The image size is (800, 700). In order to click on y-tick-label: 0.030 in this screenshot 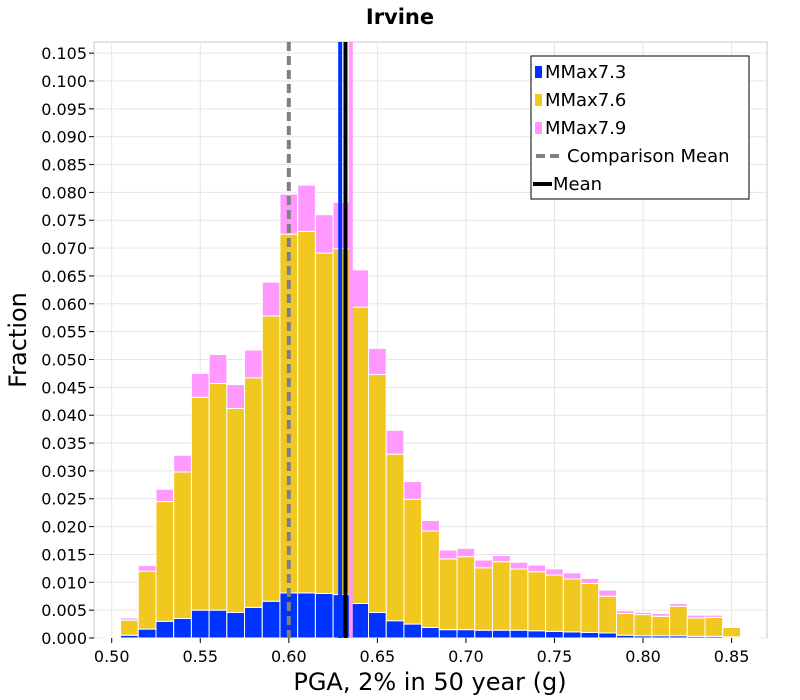, I will do `click(64, 471)`.